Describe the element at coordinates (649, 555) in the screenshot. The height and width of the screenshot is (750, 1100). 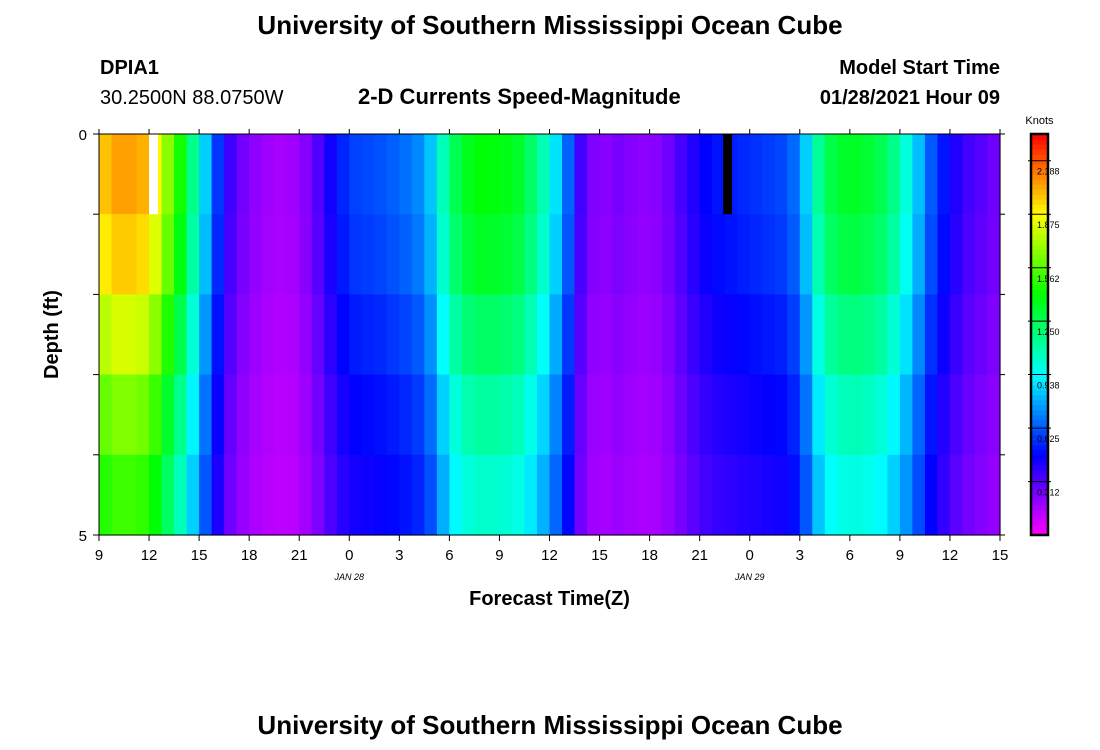
I see `x-tick-label: 18` at that location.